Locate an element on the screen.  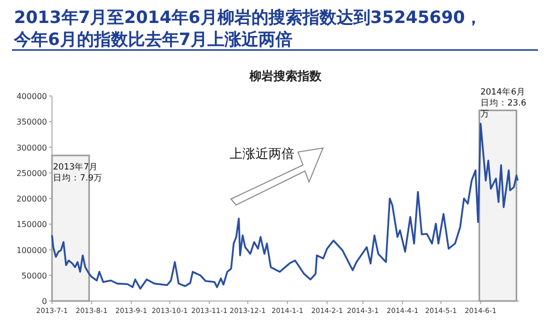
y-tick-label: 300000 is located at coordinates (31, 147).